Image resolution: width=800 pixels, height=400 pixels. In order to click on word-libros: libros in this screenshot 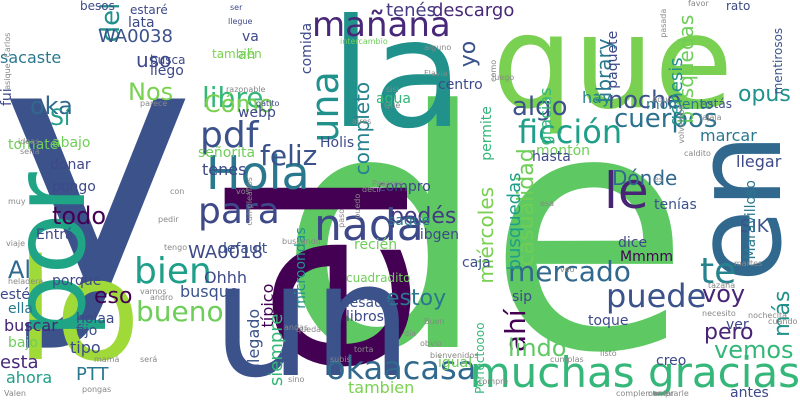, I will do `click(365, 317)`.